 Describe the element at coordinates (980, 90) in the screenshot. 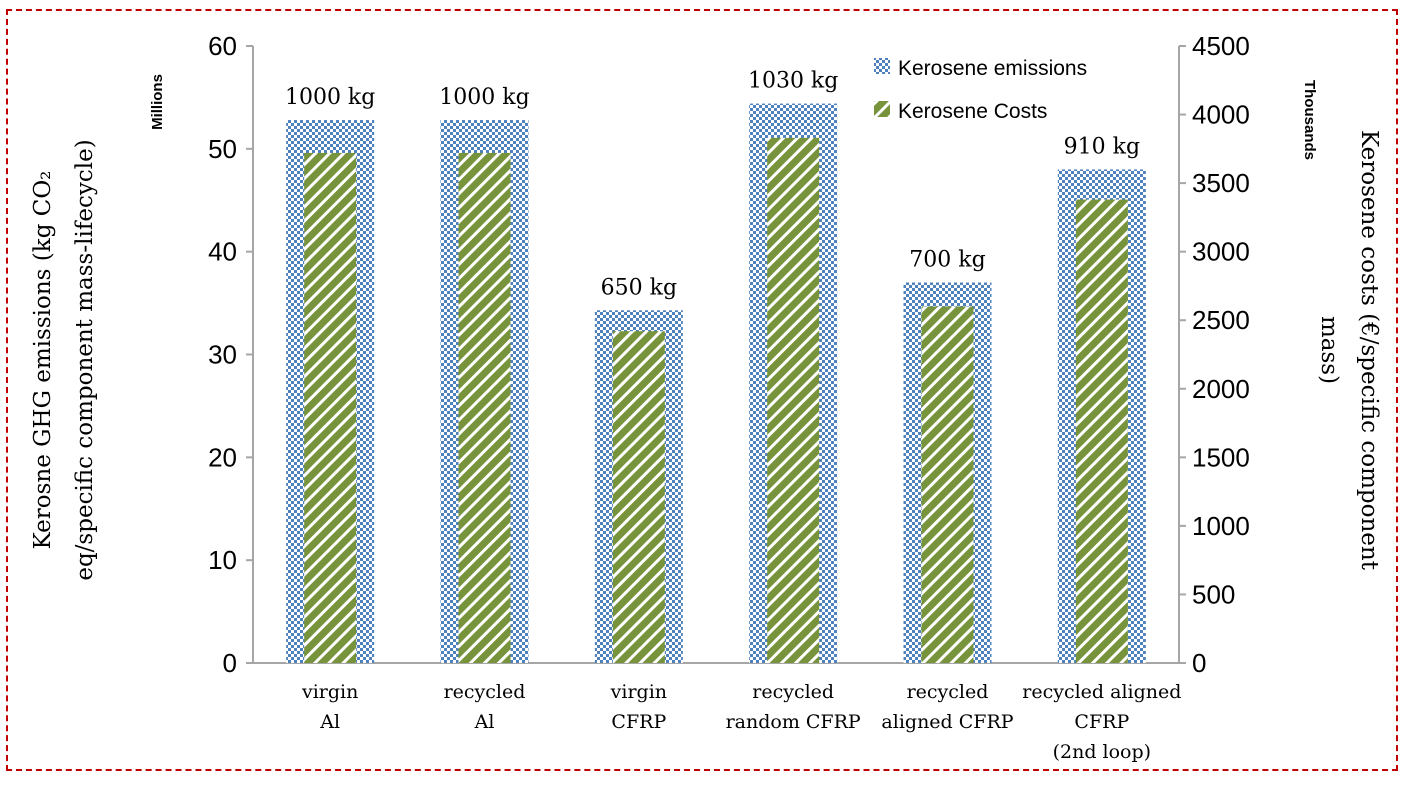

I see `legend: Kerosene emissions Kerosene Costs` at that location.